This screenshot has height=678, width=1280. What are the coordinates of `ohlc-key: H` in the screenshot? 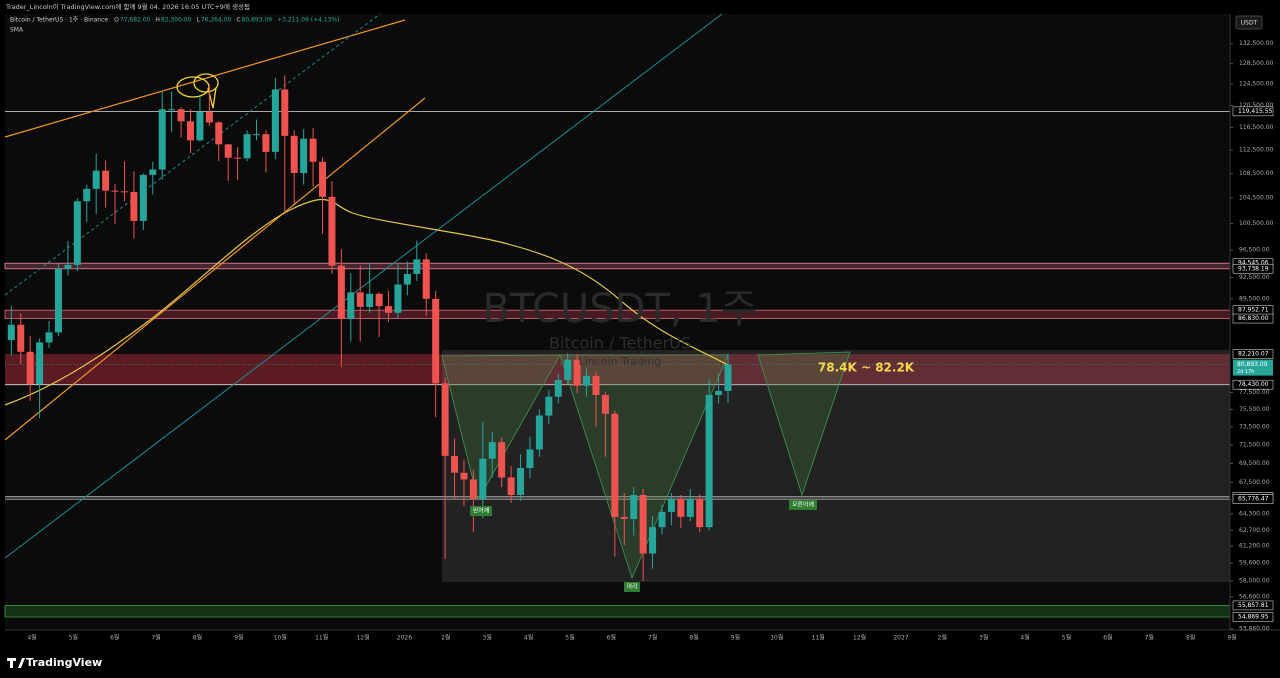 It's located at (157, 20).